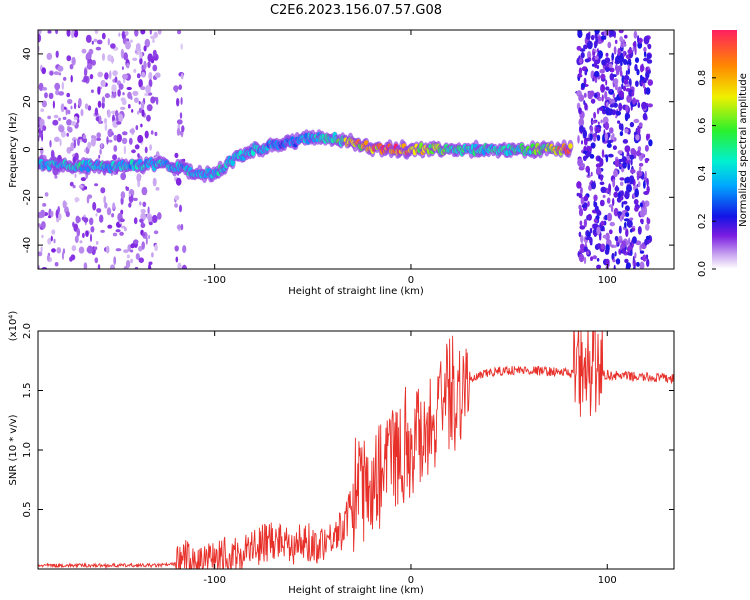 Image resolution: width=750 pixels, height=600 pixels. What do you see at coordinates (13, 326) in the screenshot?
I see `snr-y-scale: (x10⁴)` at bounding box center [13, 326].